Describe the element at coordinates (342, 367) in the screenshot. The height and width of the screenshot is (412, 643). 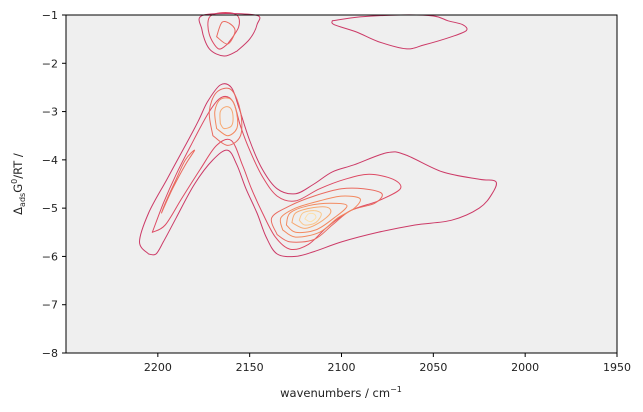
I see `x-tick-label: 2100` at that location.